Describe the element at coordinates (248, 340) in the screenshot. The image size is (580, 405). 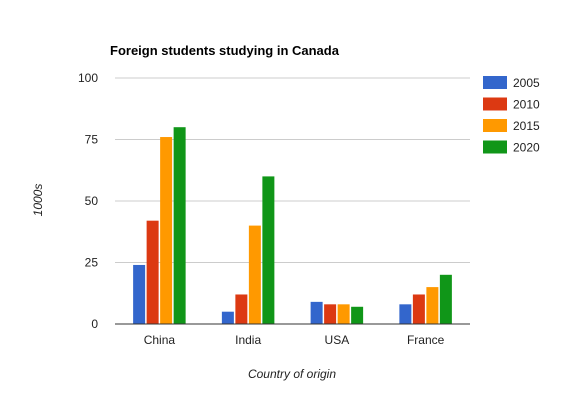
I see `x-tick-label: India` at that location.